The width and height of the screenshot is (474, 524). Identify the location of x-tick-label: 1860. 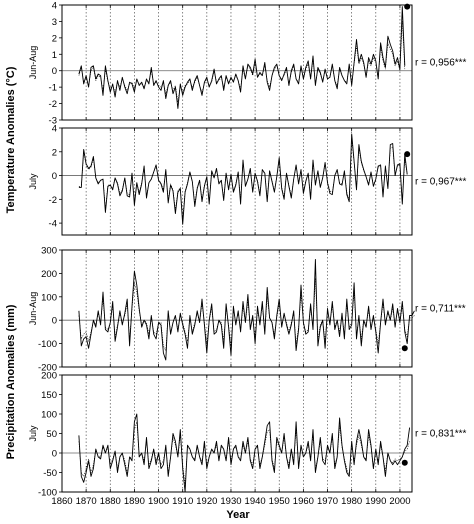
(61, 501).